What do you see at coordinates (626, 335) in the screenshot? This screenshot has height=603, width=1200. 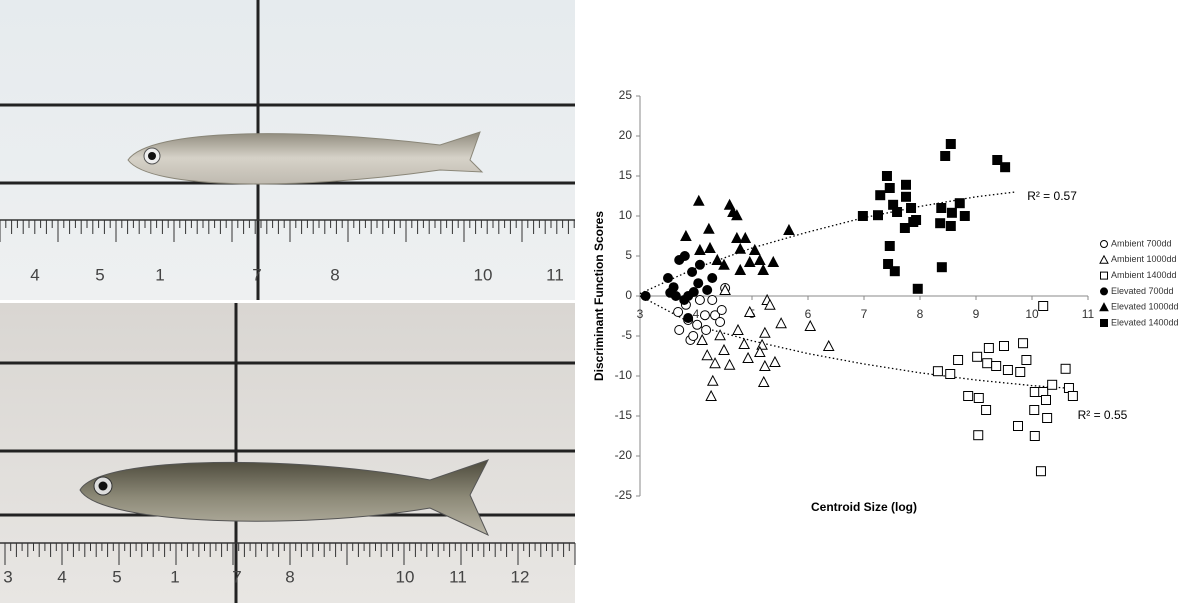 I see `y-tick-label: -5` at bounding box center [626, 335].